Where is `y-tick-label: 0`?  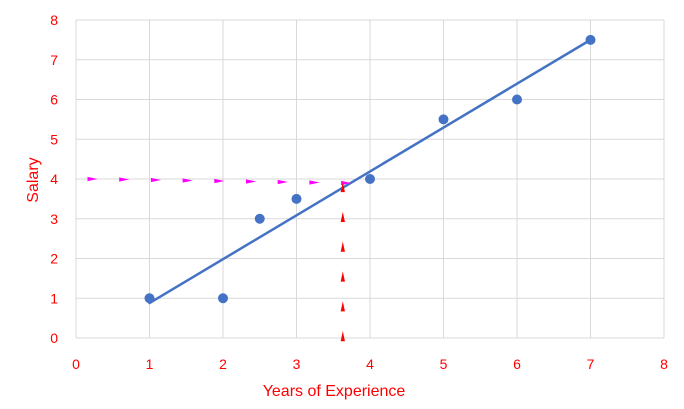
y-tick-label: 0 is located at coordinates (54, 338).